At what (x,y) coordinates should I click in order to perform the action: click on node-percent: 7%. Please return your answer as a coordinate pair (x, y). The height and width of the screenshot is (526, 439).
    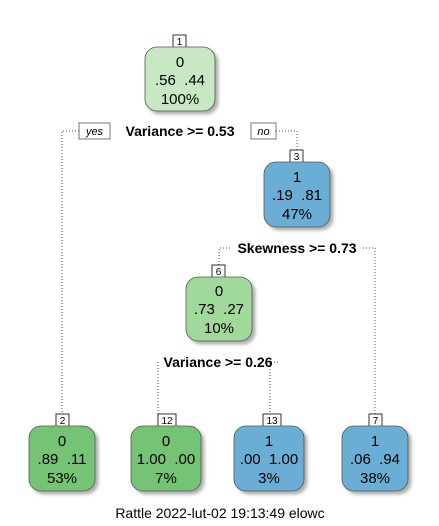
    Looking at the image, I should click on (166, 478).